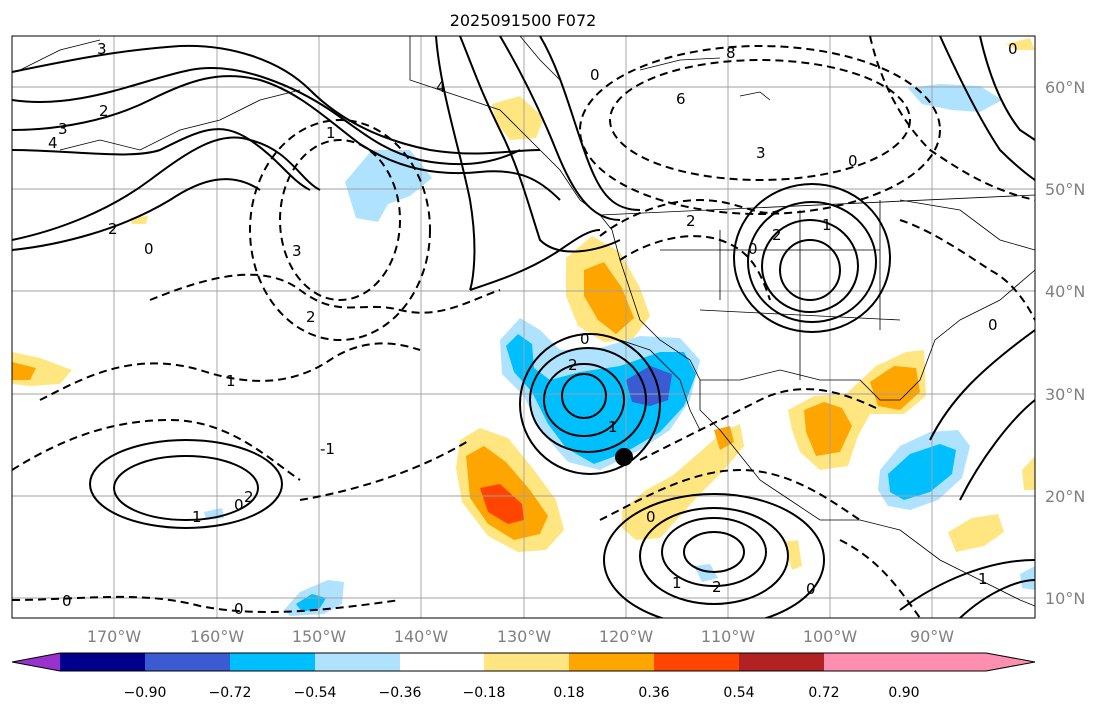 The image size is (1105, 712). Describe the element at coordinates (738, 693) in the screenshot. I see `colorbar-tick-label: 0.54` at that location.